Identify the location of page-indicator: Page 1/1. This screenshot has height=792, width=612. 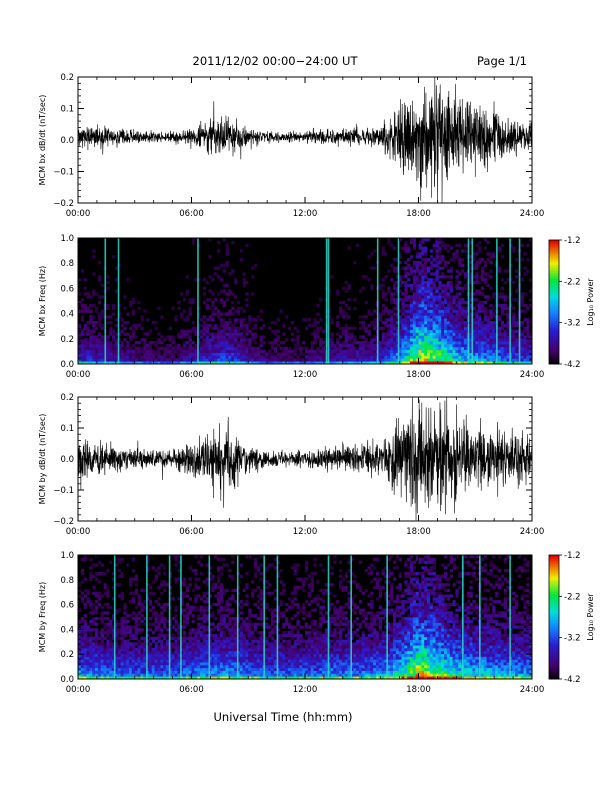
(502, 61).